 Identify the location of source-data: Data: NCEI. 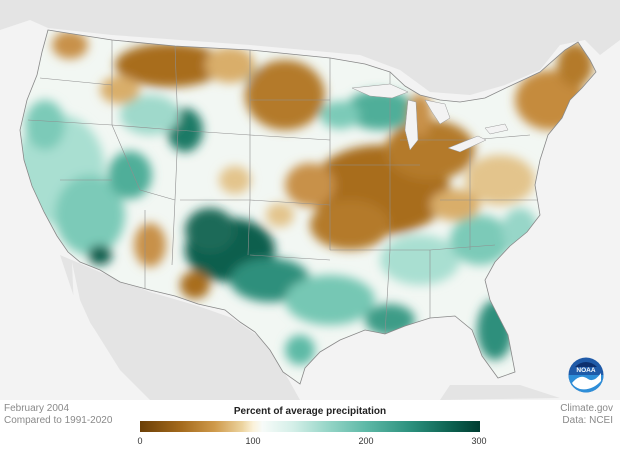
(587, 420).